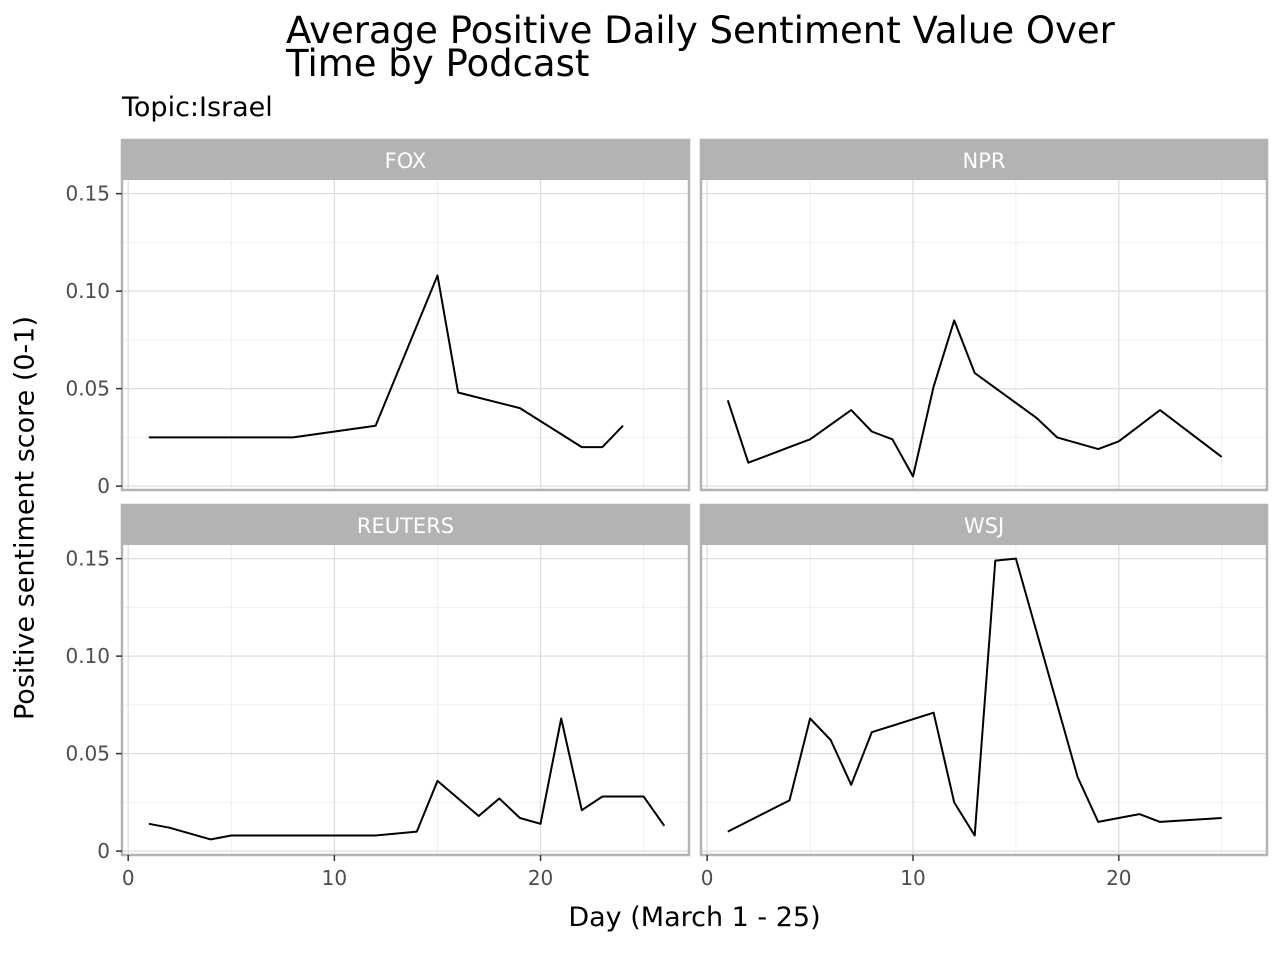  I want to click on y-axis-label: Positive sentiment score (0-1), so click(25, 518).